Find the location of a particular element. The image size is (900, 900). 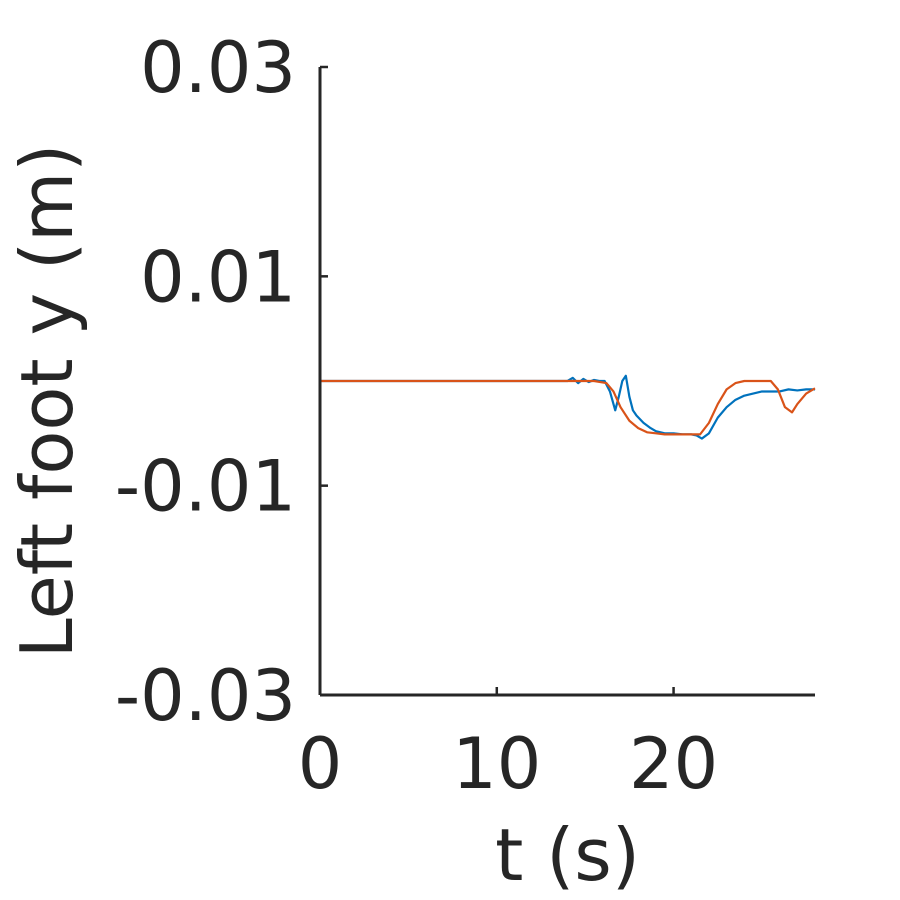

x-axis-title: t (s) is located at coordinates (567, 855).